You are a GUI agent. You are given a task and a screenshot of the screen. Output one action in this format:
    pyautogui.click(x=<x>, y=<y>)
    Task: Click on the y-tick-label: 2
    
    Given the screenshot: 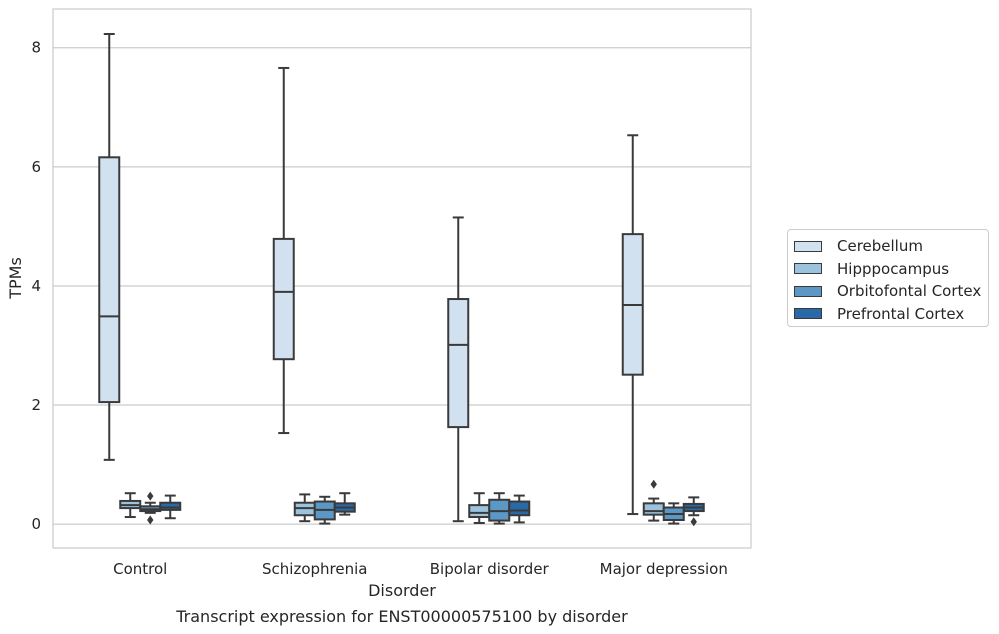 What is the action you would take?
    pyautogui.click(x=36, y=405)
    